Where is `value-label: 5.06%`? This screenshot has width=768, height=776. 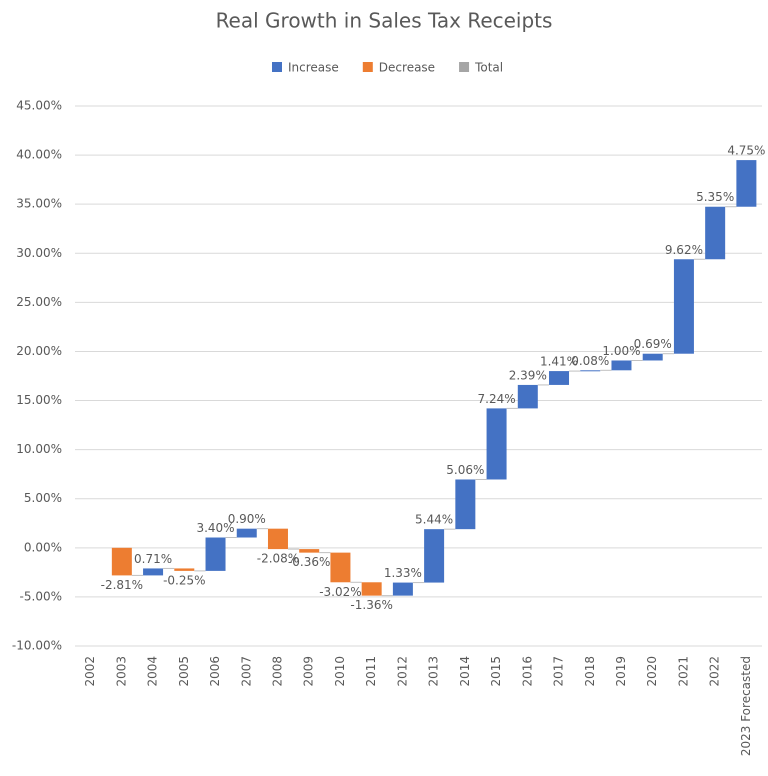 value-label: 5.06% is located at coordinates (465, 470).